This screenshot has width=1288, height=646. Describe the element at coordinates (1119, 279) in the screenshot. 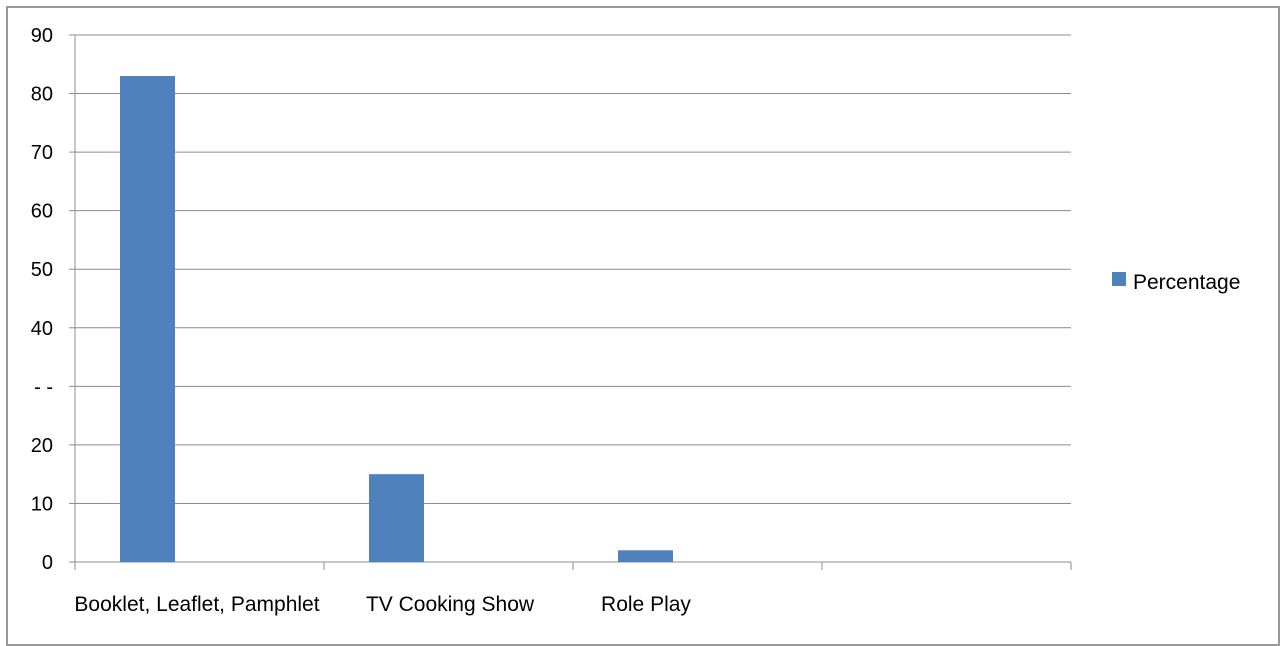

I see `legend-swatch` at that location.